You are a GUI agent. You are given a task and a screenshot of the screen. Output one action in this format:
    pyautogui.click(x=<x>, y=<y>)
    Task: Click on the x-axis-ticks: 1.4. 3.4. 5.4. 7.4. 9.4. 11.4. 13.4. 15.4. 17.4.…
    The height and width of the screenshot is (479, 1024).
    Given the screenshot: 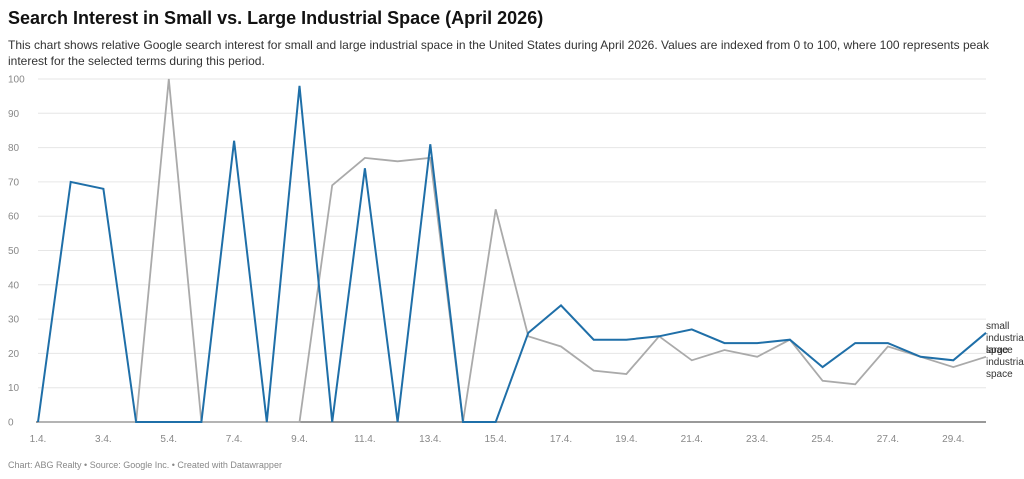 What is the action you would take?
    pyautogui.click(x=497, y=439)
    